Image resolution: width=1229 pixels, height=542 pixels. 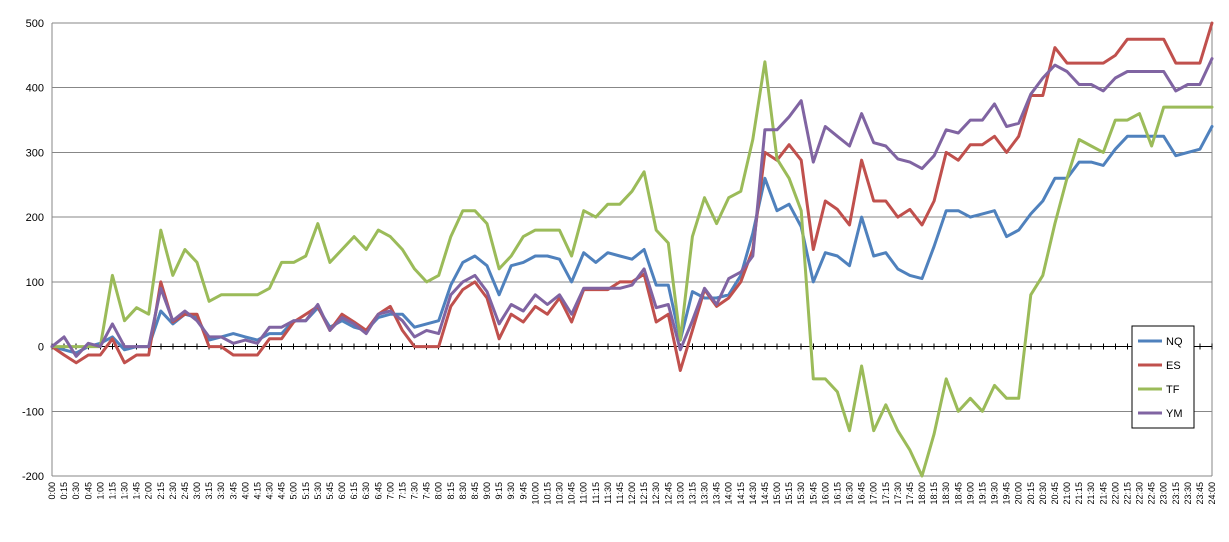 What do you see at coordinates (910, 493) in the screenshot?
I see `x-tick-label: 17:45` at bounding box center [910, 493].